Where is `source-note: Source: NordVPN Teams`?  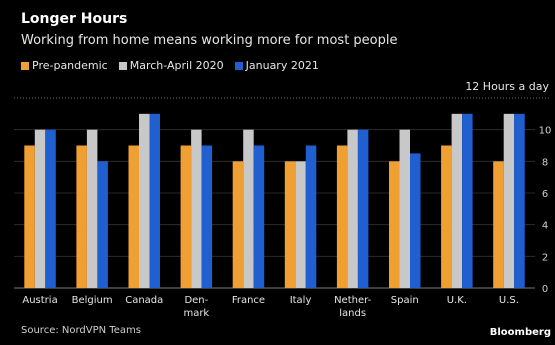 source-note: Source: NordVPN Teams is located at coordinates (81, 330).